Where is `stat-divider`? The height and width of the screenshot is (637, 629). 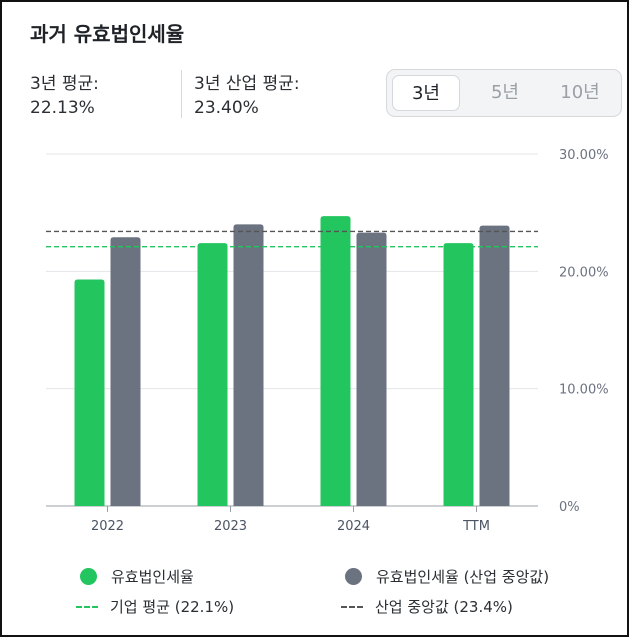
stat-divider is located at coordinates (181, 94).